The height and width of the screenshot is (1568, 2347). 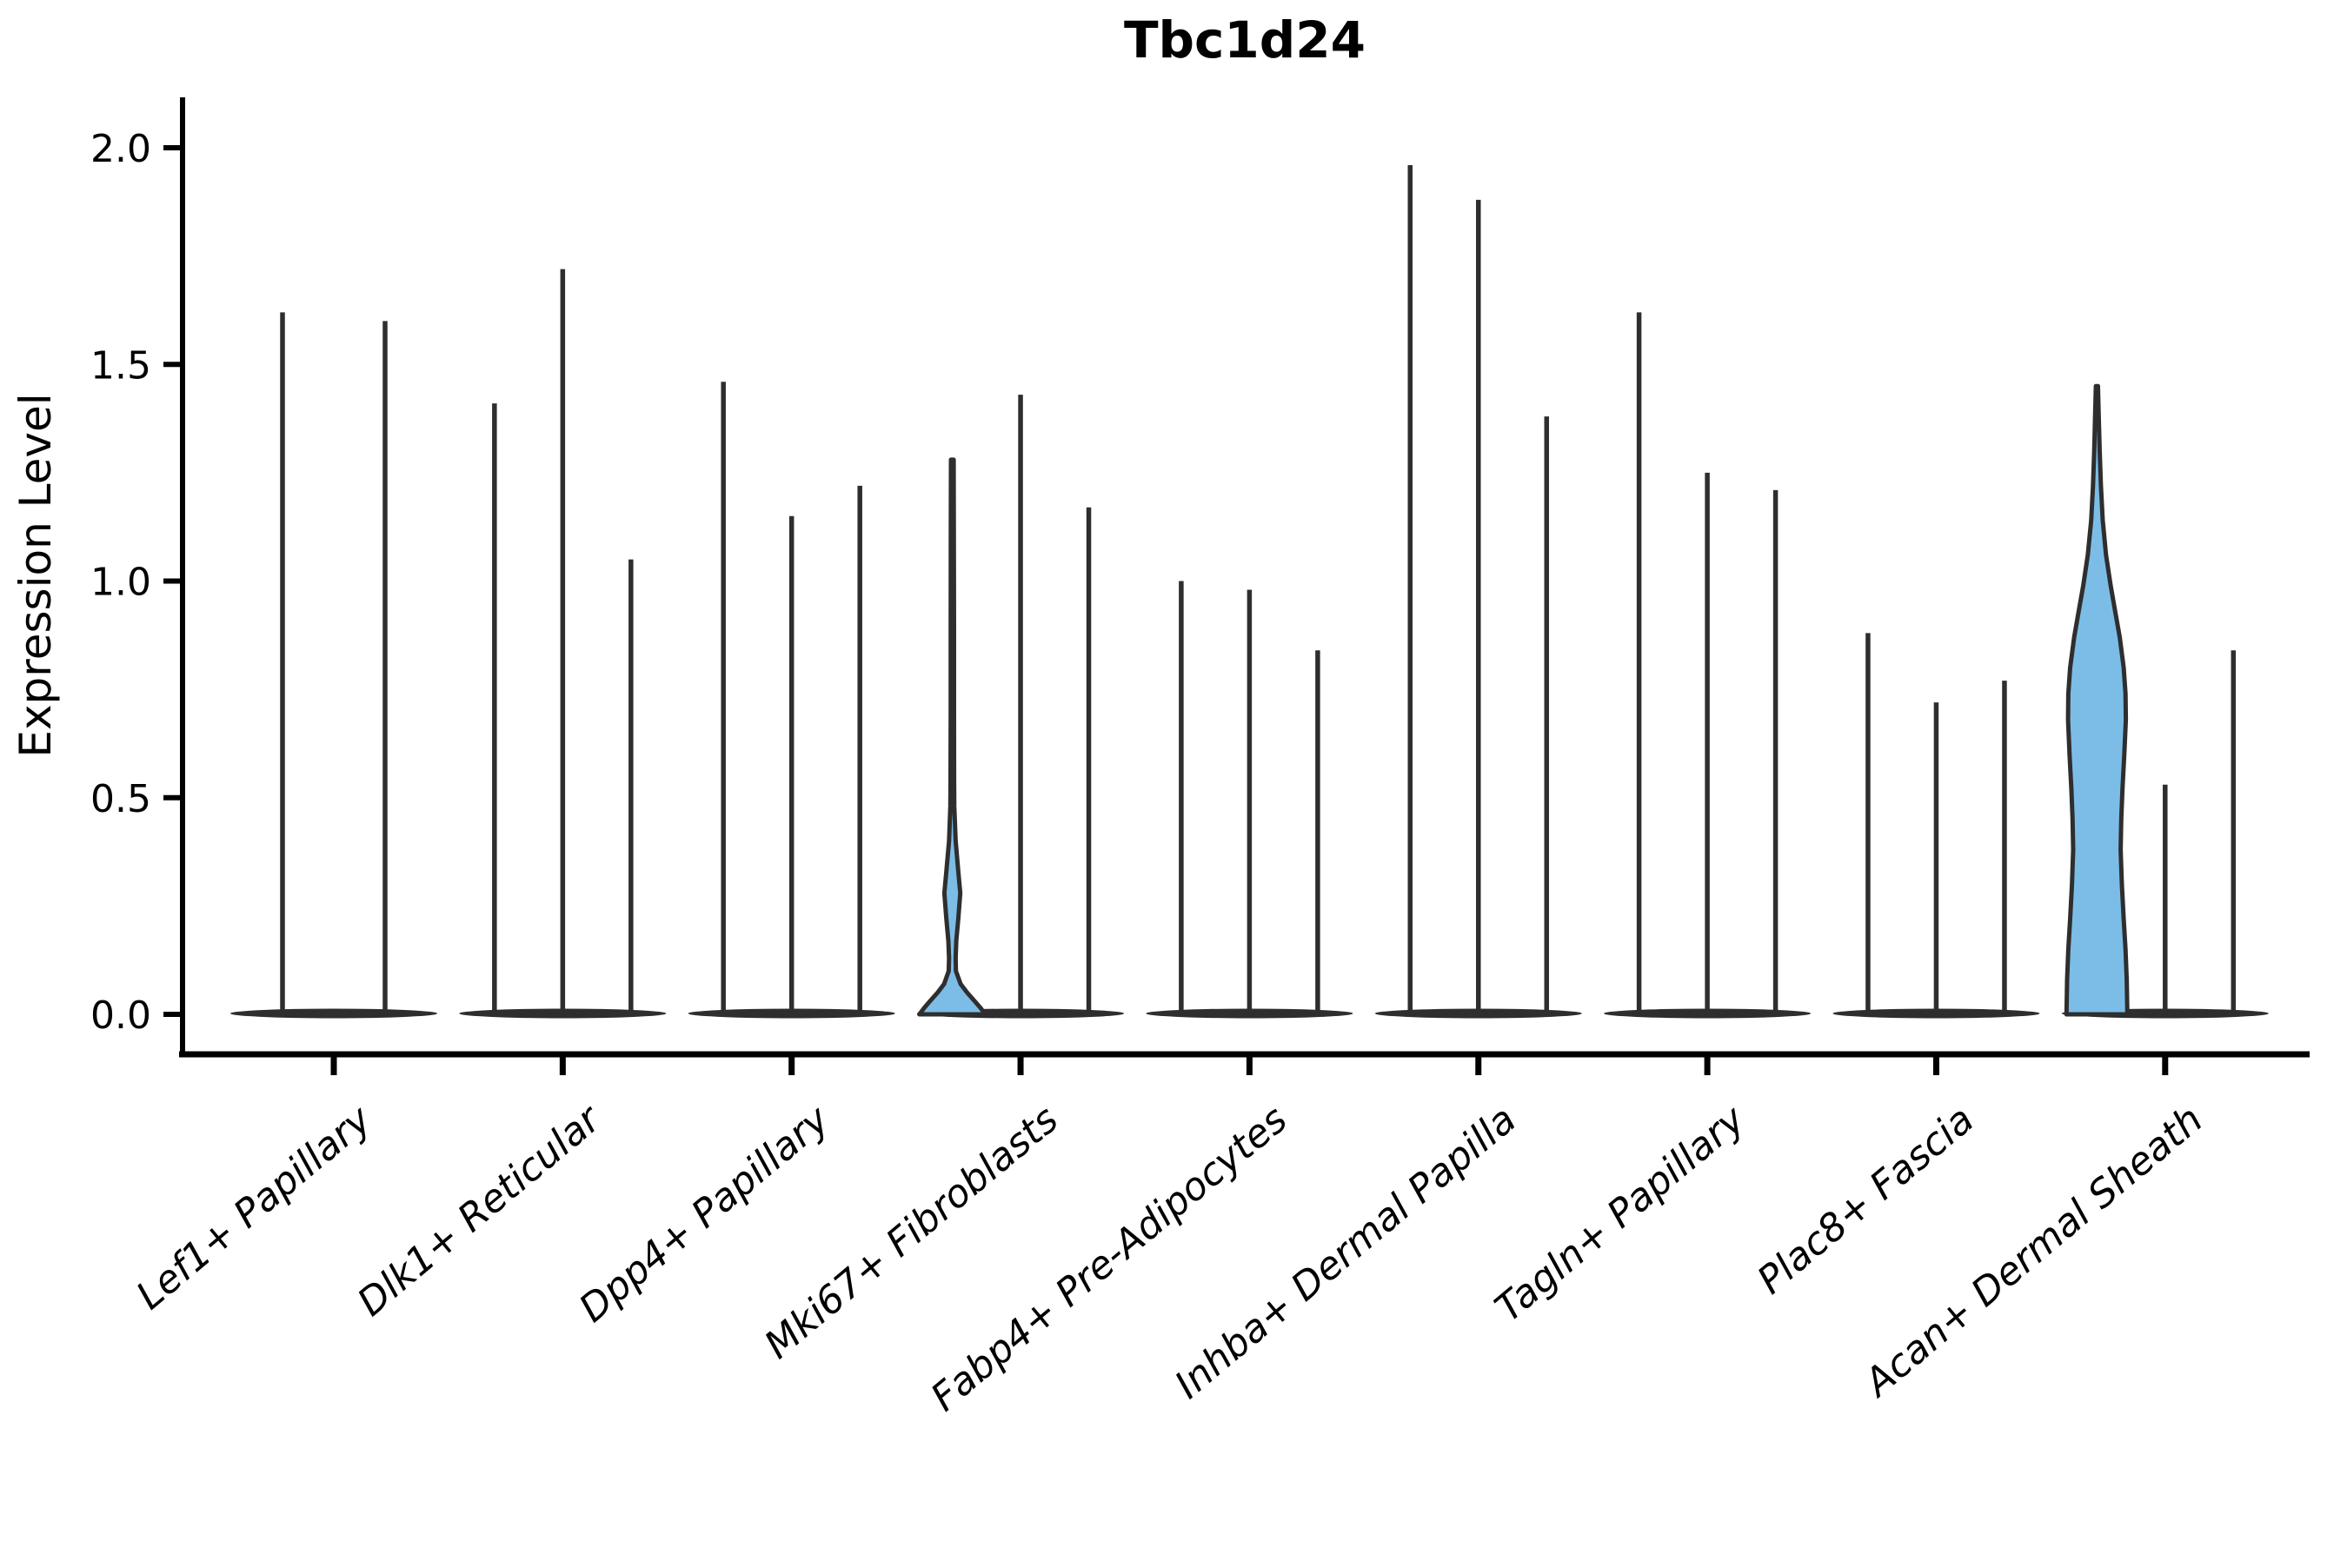 What do you see at coordinates (705, 1214) in the screenshot?
I see `x-tick-label: Dpp4+ Papillary` at bounding box center [705, 1214].